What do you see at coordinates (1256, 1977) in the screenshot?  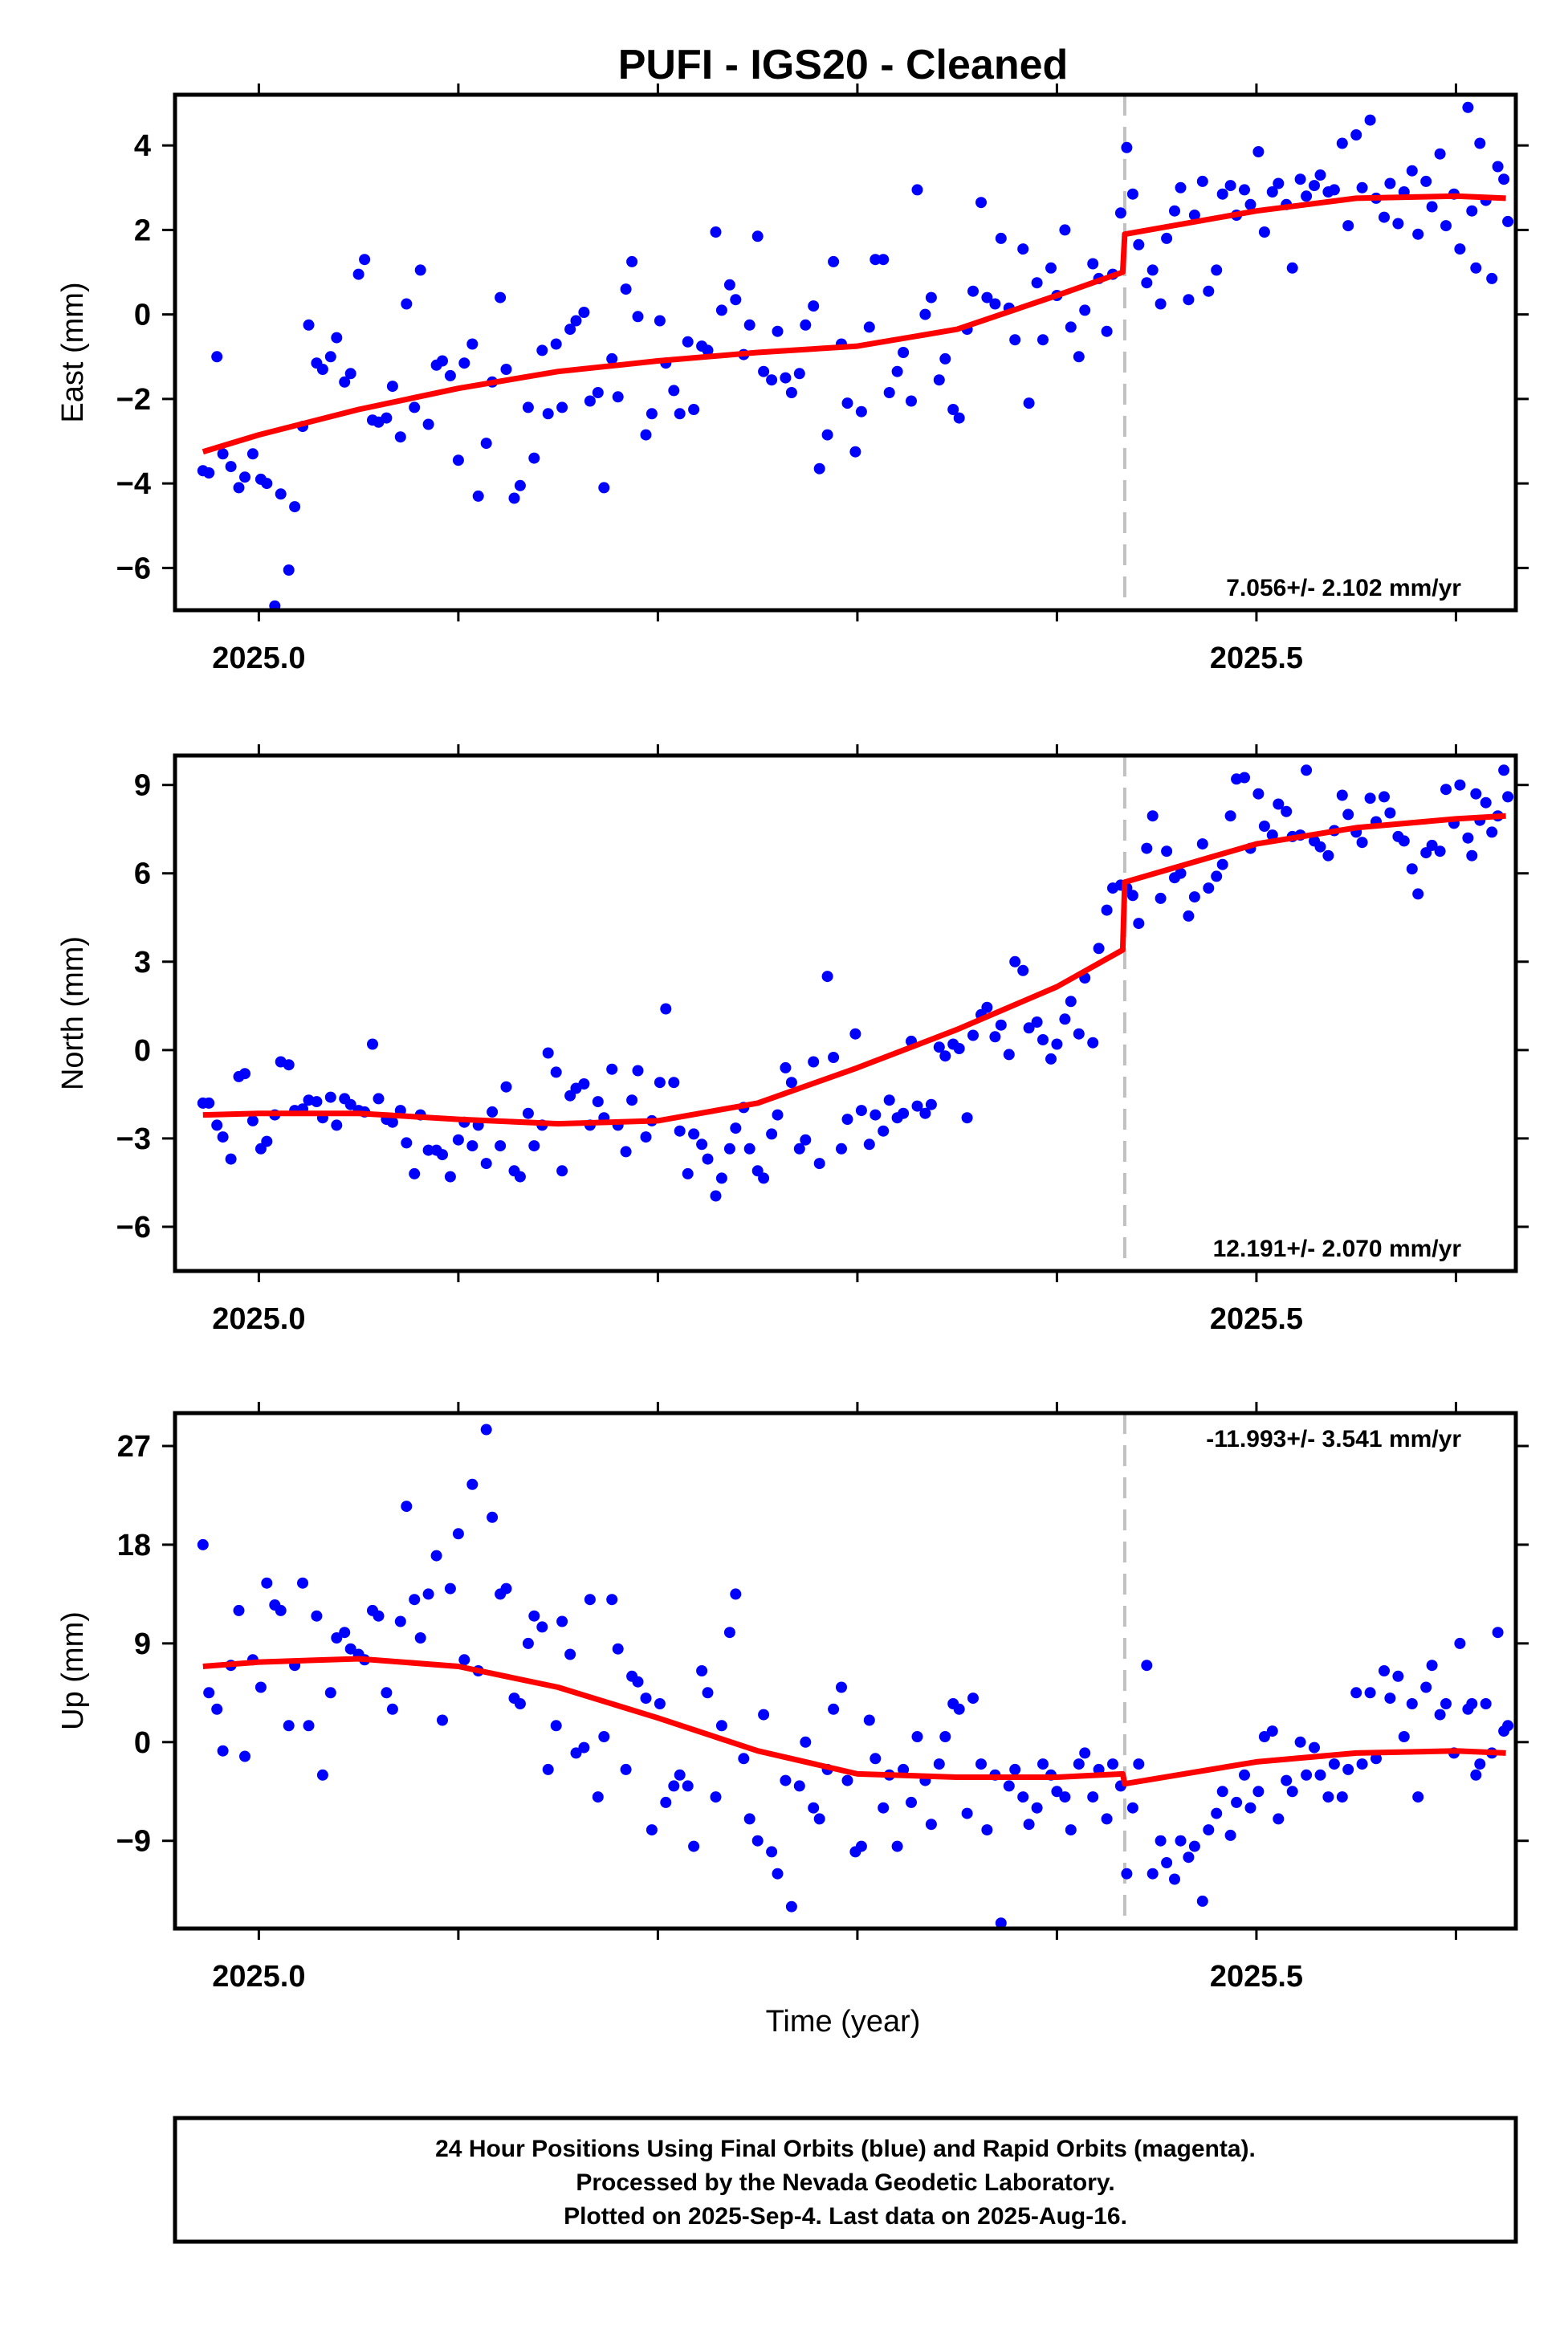 I see `x-tick-label: 2025.5` at bounding box center [1256, 1977].